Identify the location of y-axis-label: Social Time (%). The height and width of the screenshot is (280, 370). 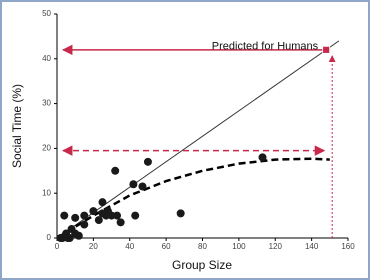
(17, 126).